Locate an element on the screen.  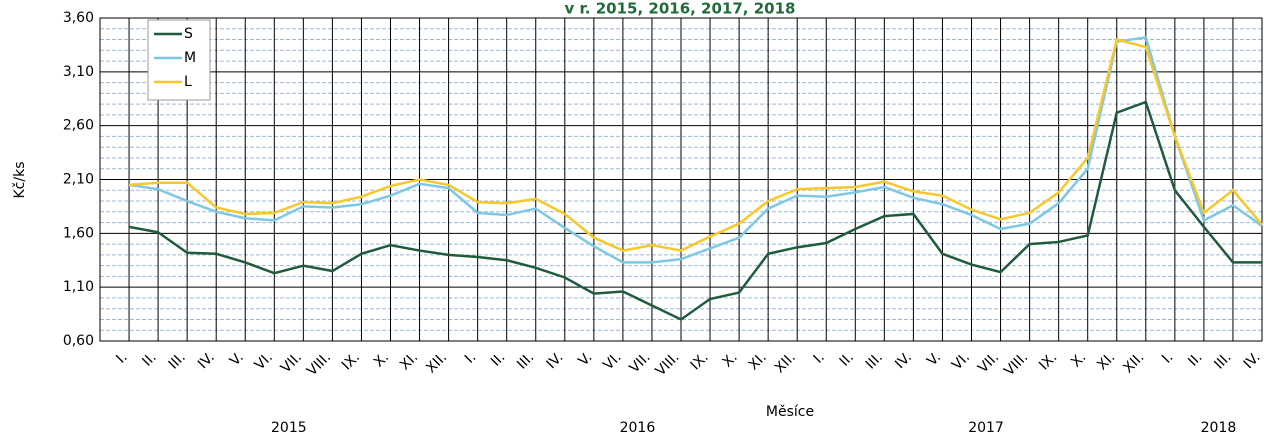
y-axis-label: Kč/ks is located at coordinates (20, 180).